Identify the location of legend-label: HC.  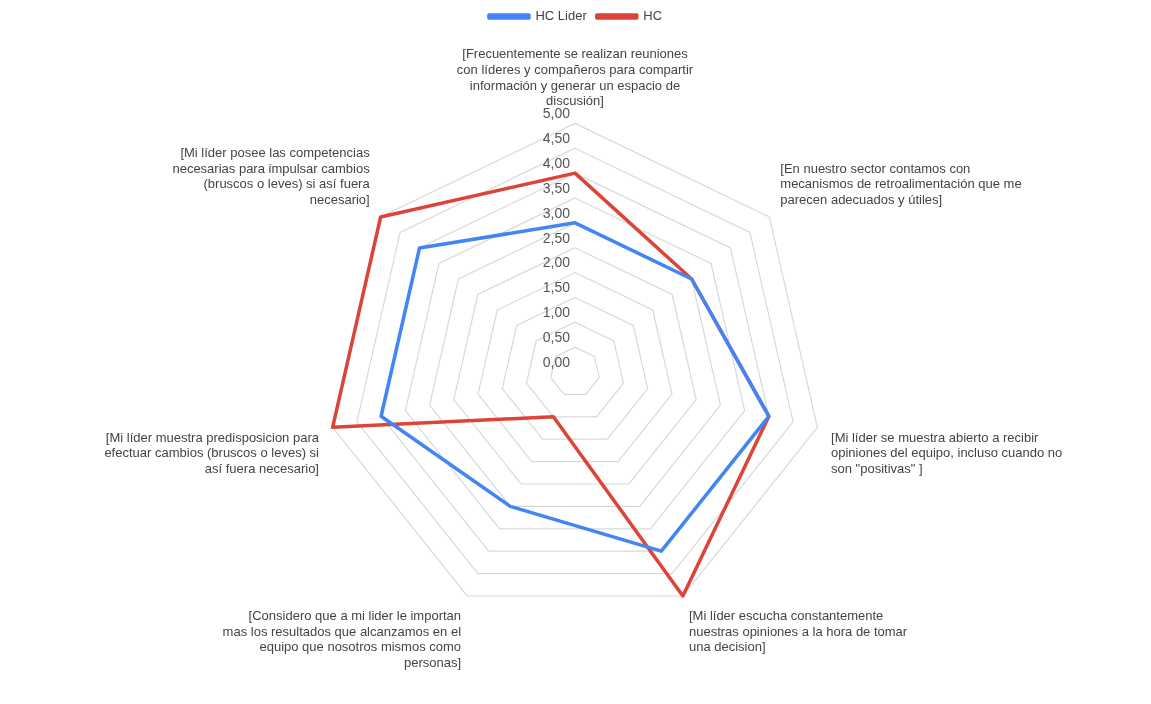
(653, 16).